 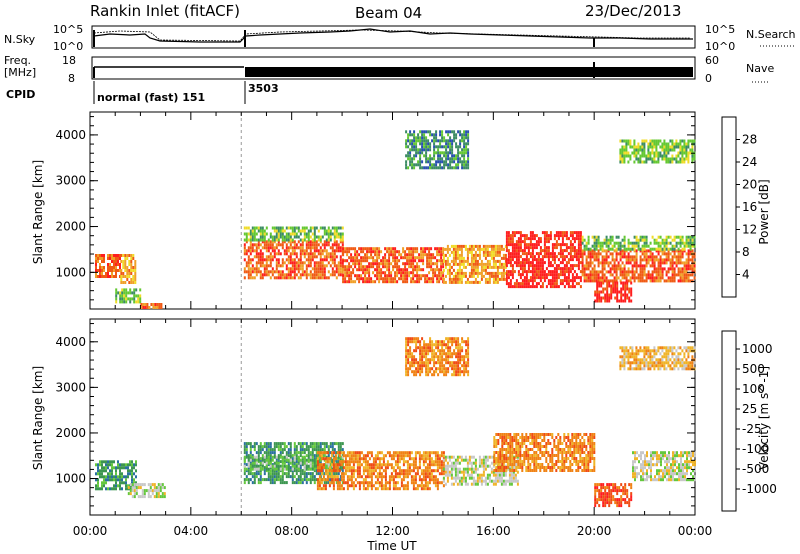 What do you see at coordinates (729, 207) in the screenshot?
I see `power-colorbar-frame` at bounding box center [729, 207].